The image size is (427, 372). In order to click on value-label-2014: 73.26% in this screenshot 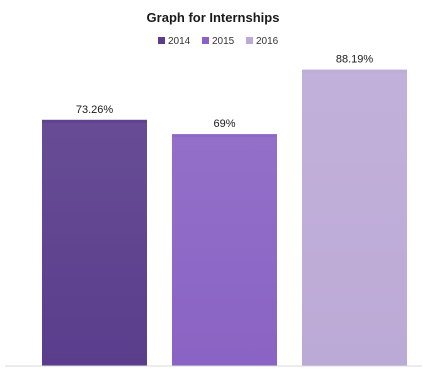, I will do `click(95, 110)`.